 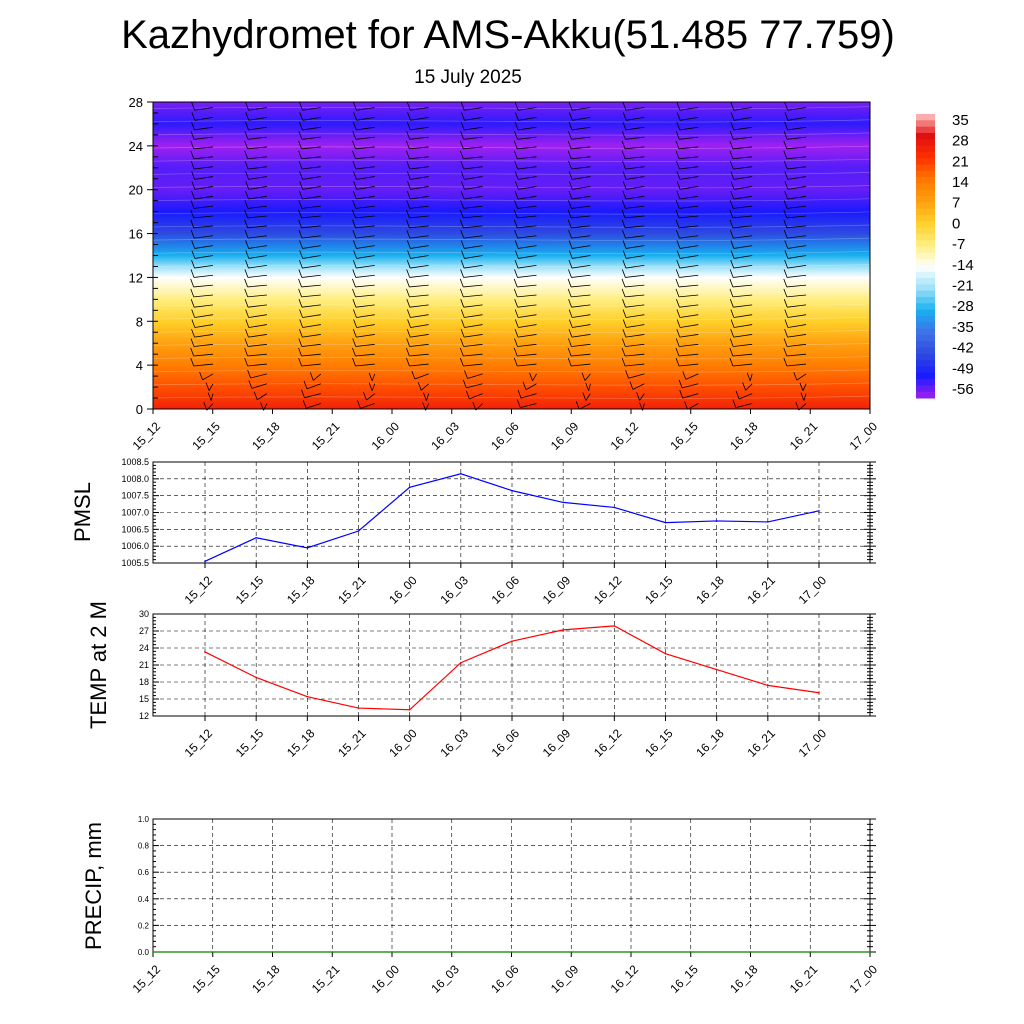 What do you see at coordinates (144, 952) in the screenshot?
I see `y-tick-label: 0.0` at bounding box center [144, 952].